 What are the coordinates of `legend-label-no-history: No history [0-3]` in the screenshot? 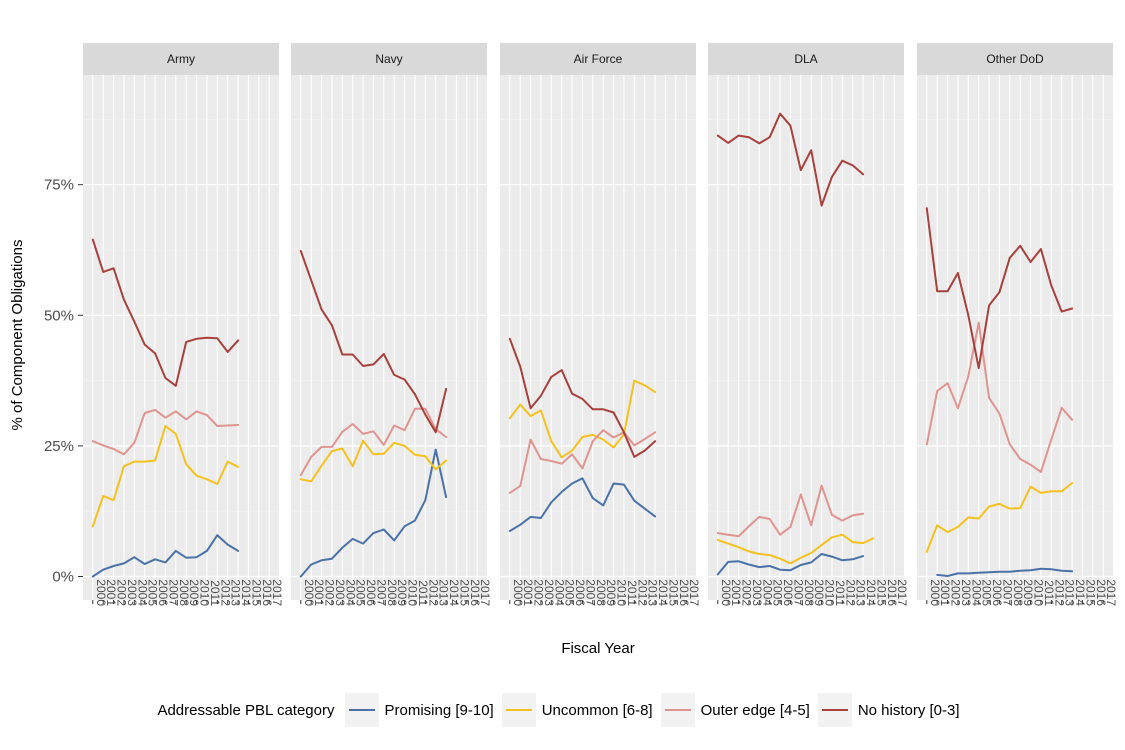 It's located at (908, 710).